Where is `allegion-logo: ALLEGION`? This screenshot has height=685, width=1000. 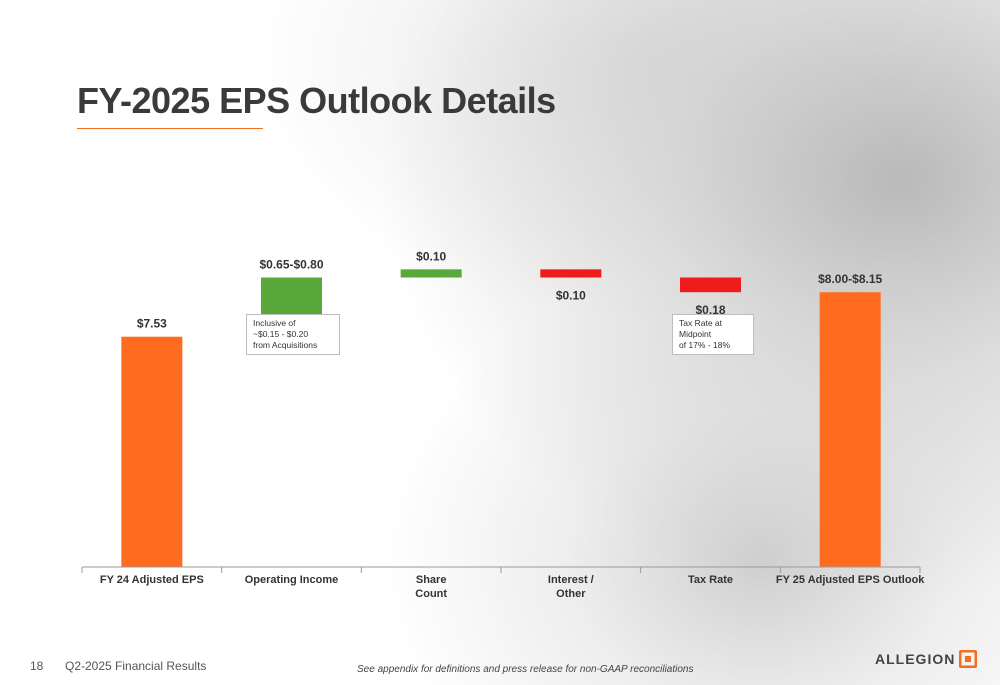 allegion-logo: ALLEGION is located at coordinates (926, 659).